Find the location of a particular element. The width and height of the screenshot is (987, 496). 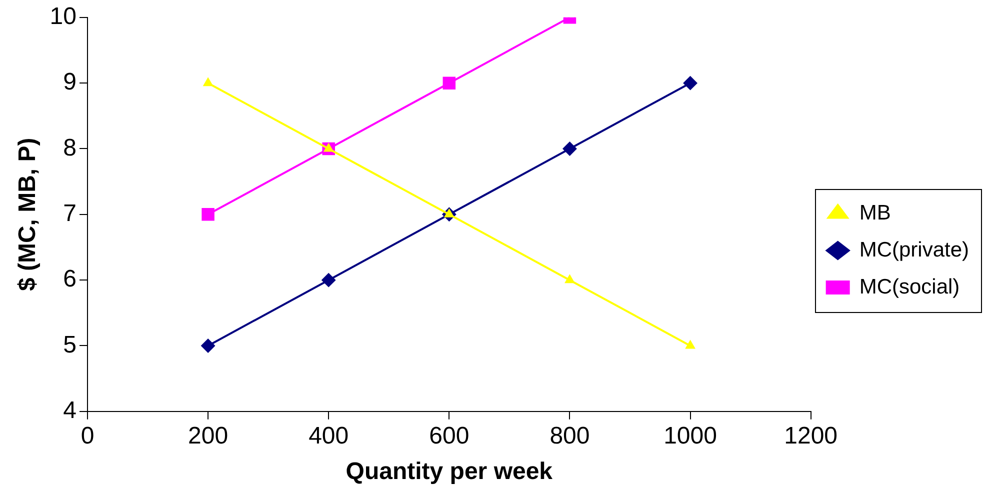

x-tick-label: 600 is located at coordinates (449, 436).